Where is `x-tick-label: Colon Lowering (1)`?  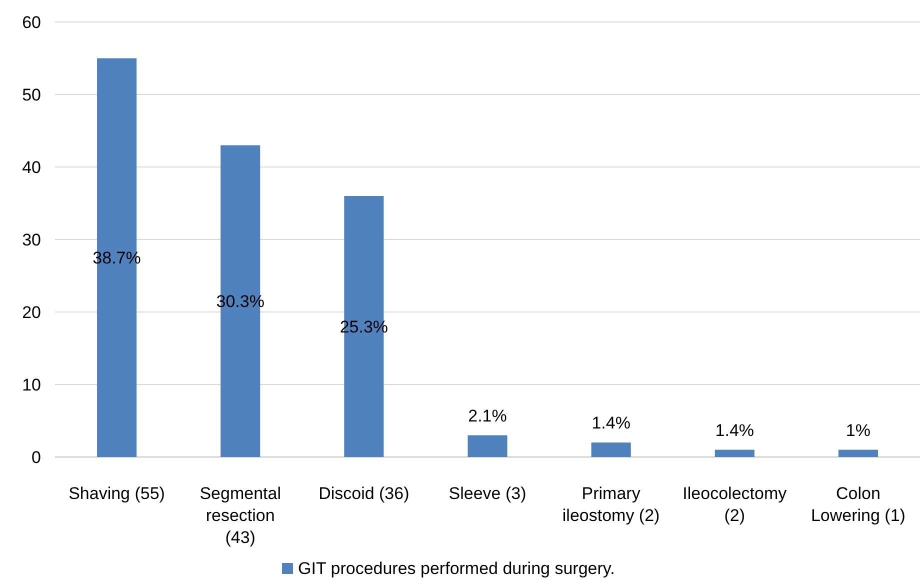 x-tick-label: Colon Lowering (1) is located at coordinates (858, 504).